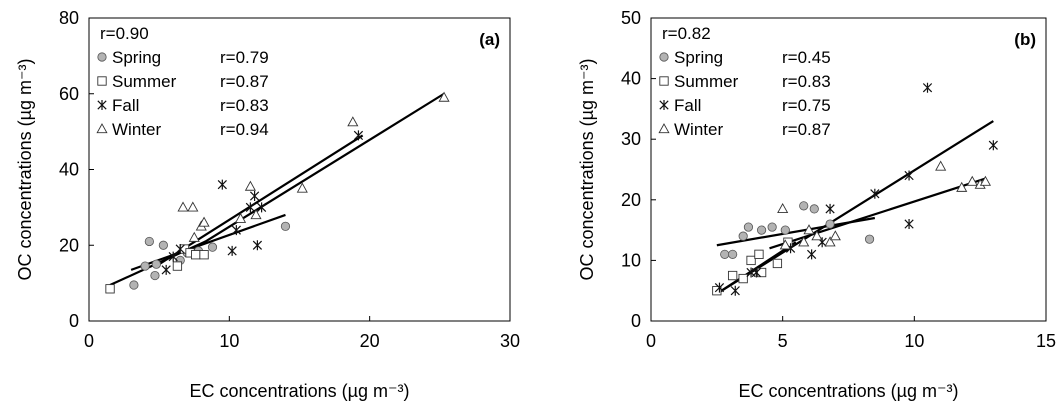 This screenshot has width=1064, height=411. What do you see at coordinates (849, 391) in the screenshot?
I see `x-axis-label: EC concentrations (µg m⁻³)` at bounding box center [849, 391].